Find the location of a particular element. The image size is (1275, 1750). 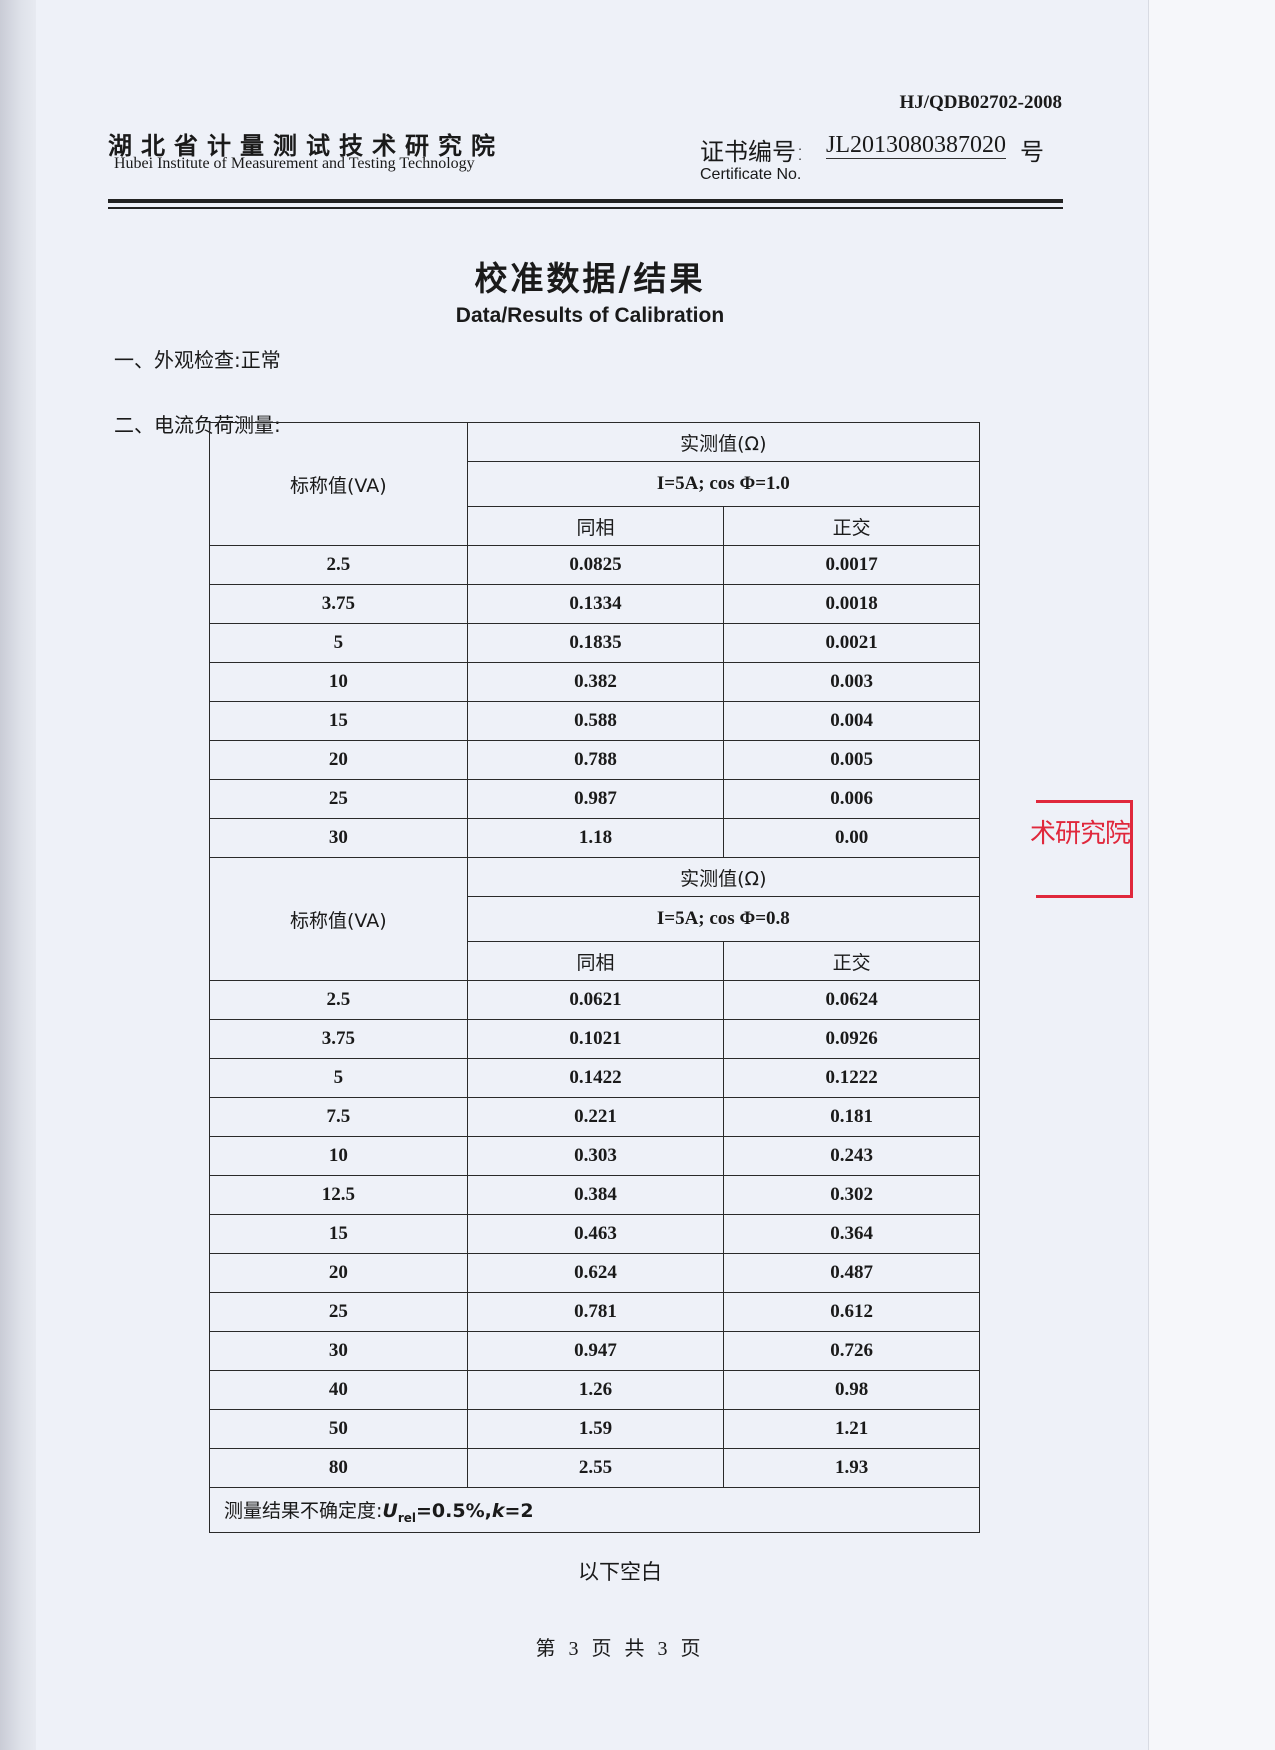

certificate-suffix: 号 is located at coordinates (1032, 152).